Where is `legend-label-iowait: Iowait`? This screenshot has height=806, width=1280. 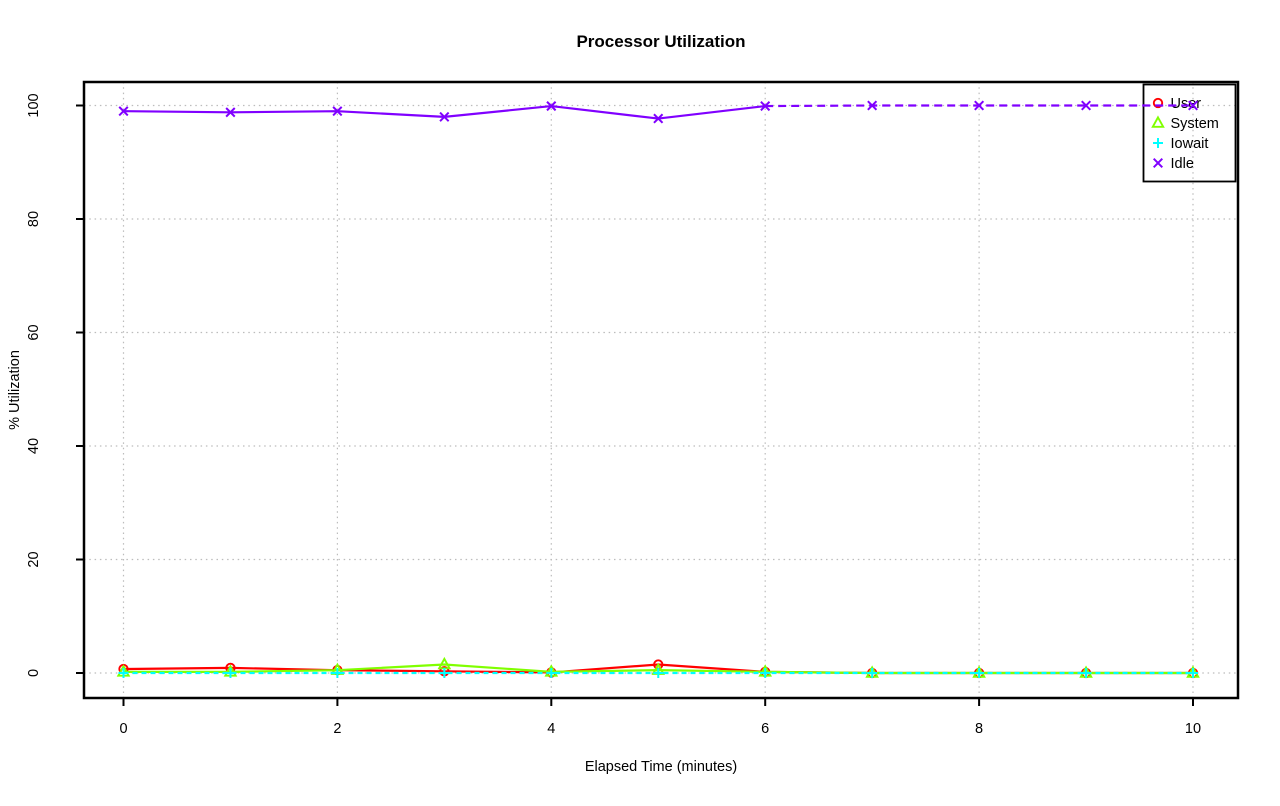 legend-label-iowait: Iowait is located at coordinates (1190, 144).